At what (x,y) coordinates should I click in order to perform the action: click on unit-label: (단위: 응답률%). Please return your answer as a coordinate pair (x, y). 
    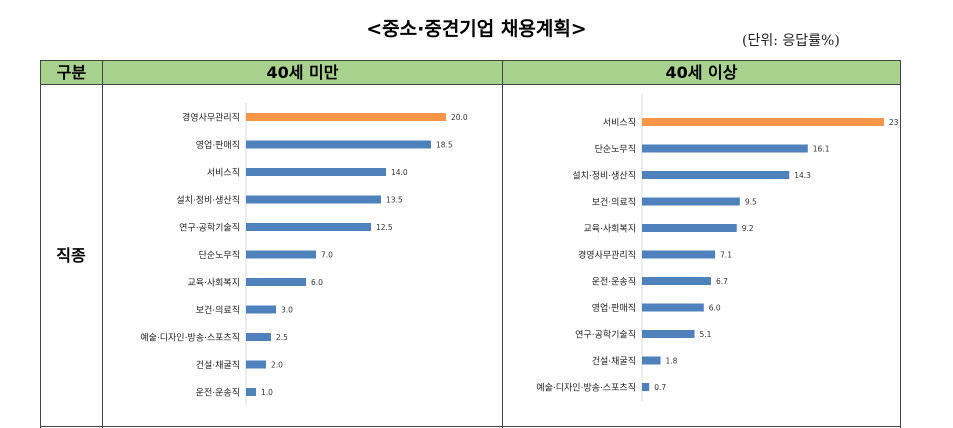
    Looking at the image, I should click on (791, 41).